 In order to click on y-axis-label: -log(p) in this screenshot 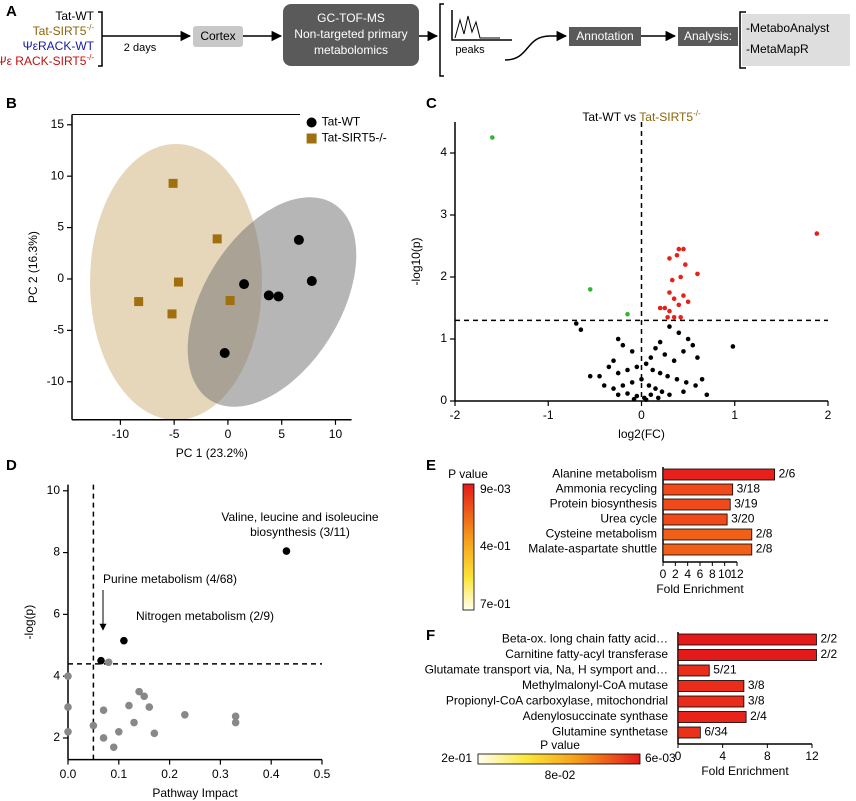, I will do `click(29, 622)`.